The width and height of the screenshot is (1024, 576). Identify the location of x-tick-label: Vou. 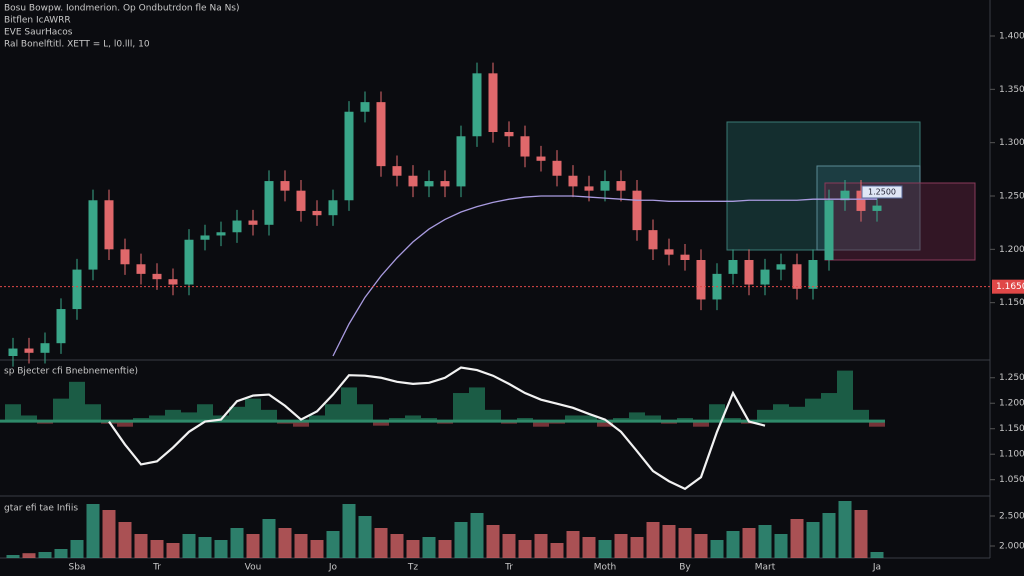
(253, 568).